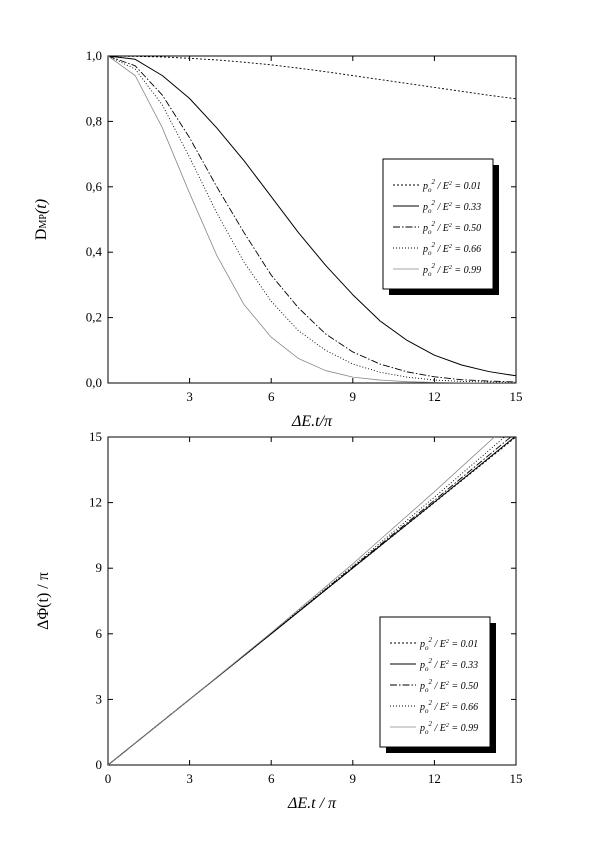 The width and height of the screenshot is (599, 842). Describe the element at coordinates (99, 698) in the screenshot. I see `y-tick-label: 3` at that location.